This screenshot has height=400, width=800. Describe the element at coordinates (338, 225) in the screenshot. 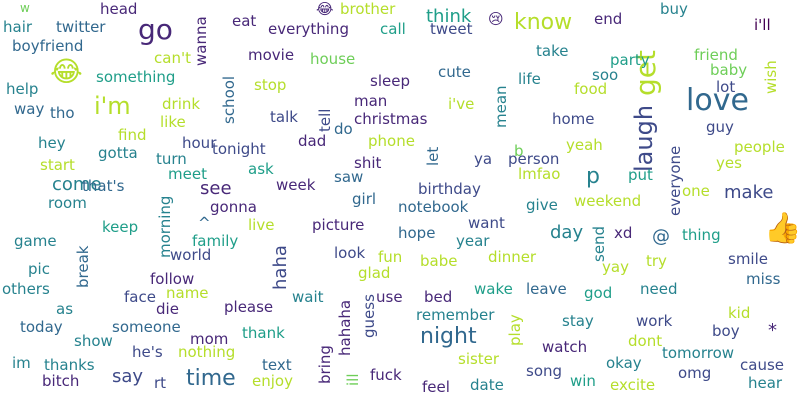

I see `word: picture` at that location.